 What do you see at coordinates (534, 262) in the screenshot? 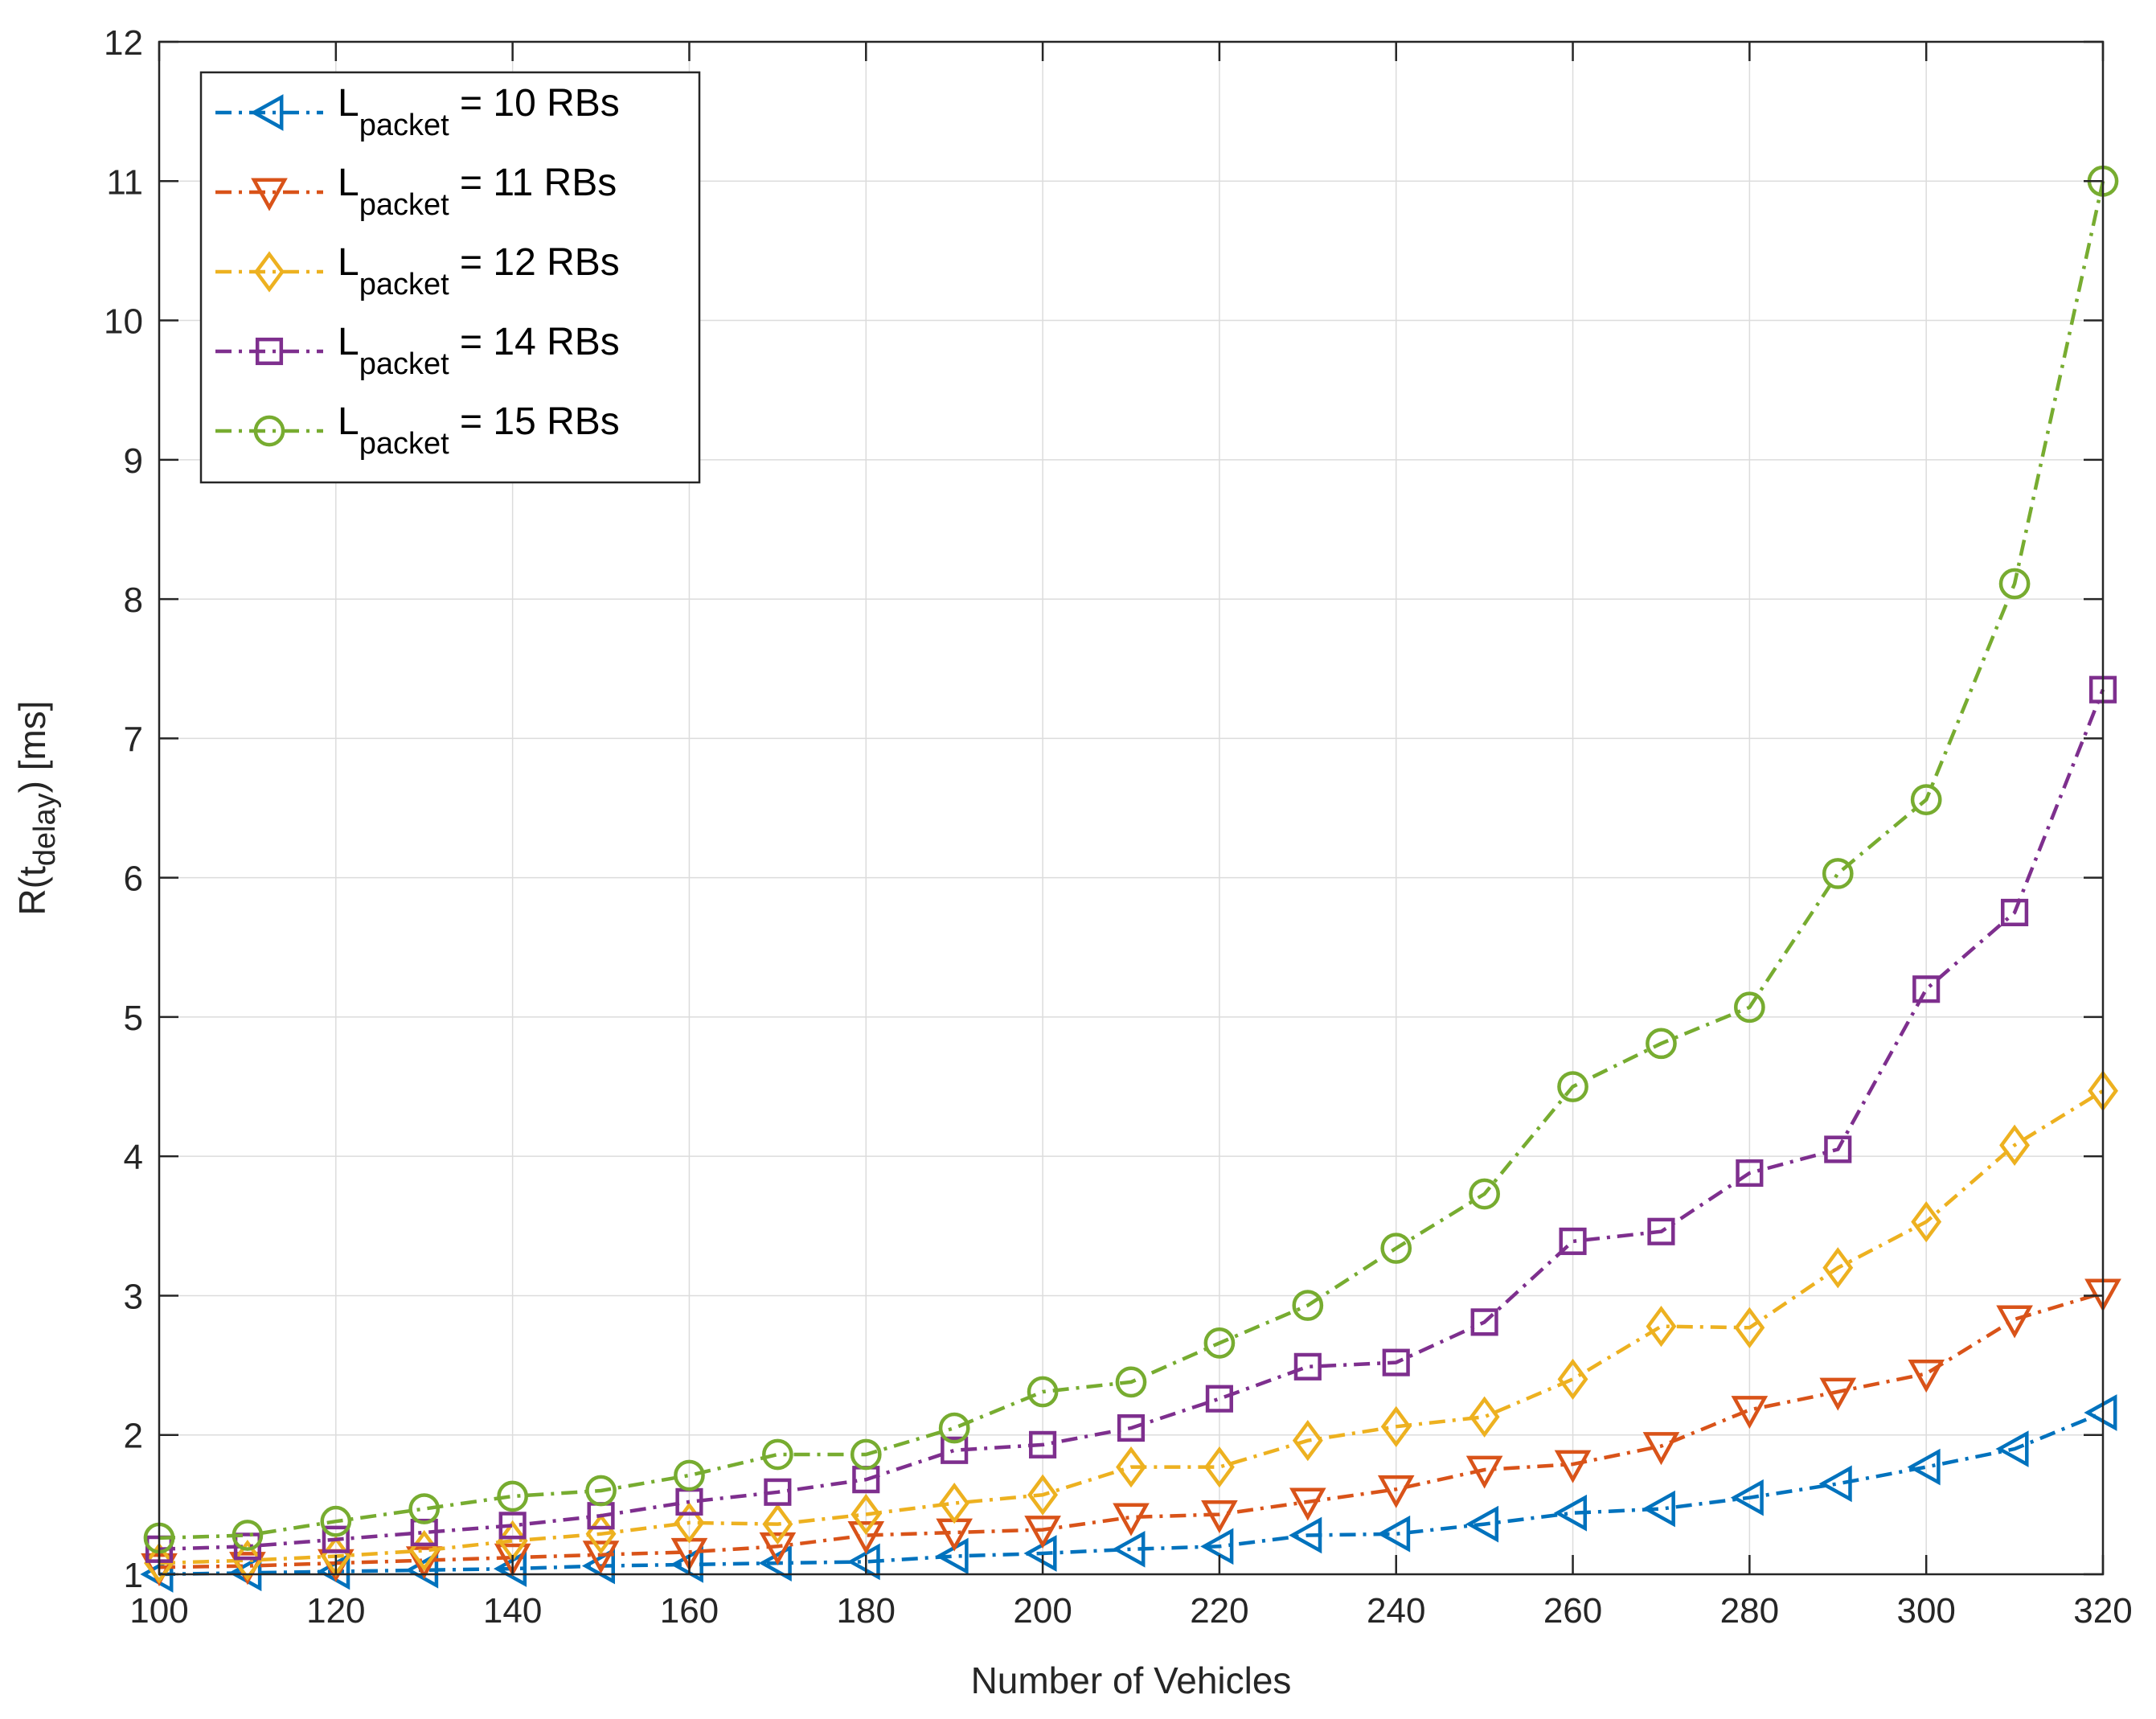
I see `legend-label-tail-2: = 12 RBs` at bounding box center [534, 262].